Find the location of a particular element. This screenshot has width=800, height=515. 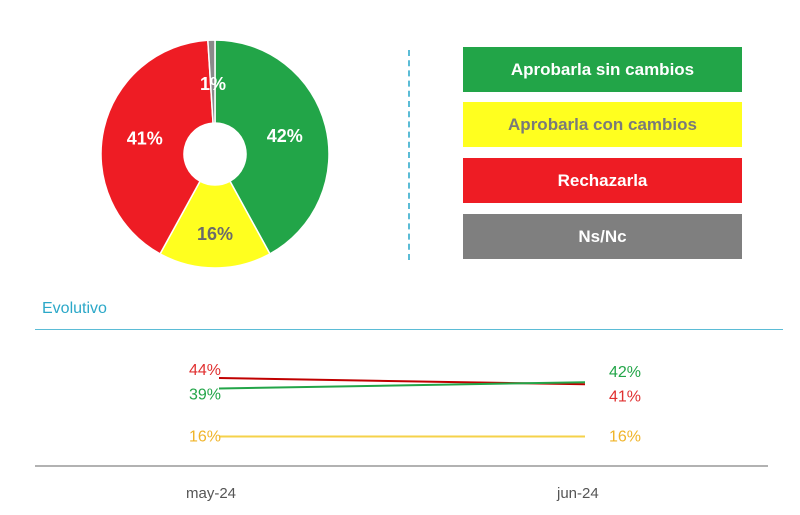

legend-label: Ns/Nc is located at coordinates (602, 236).